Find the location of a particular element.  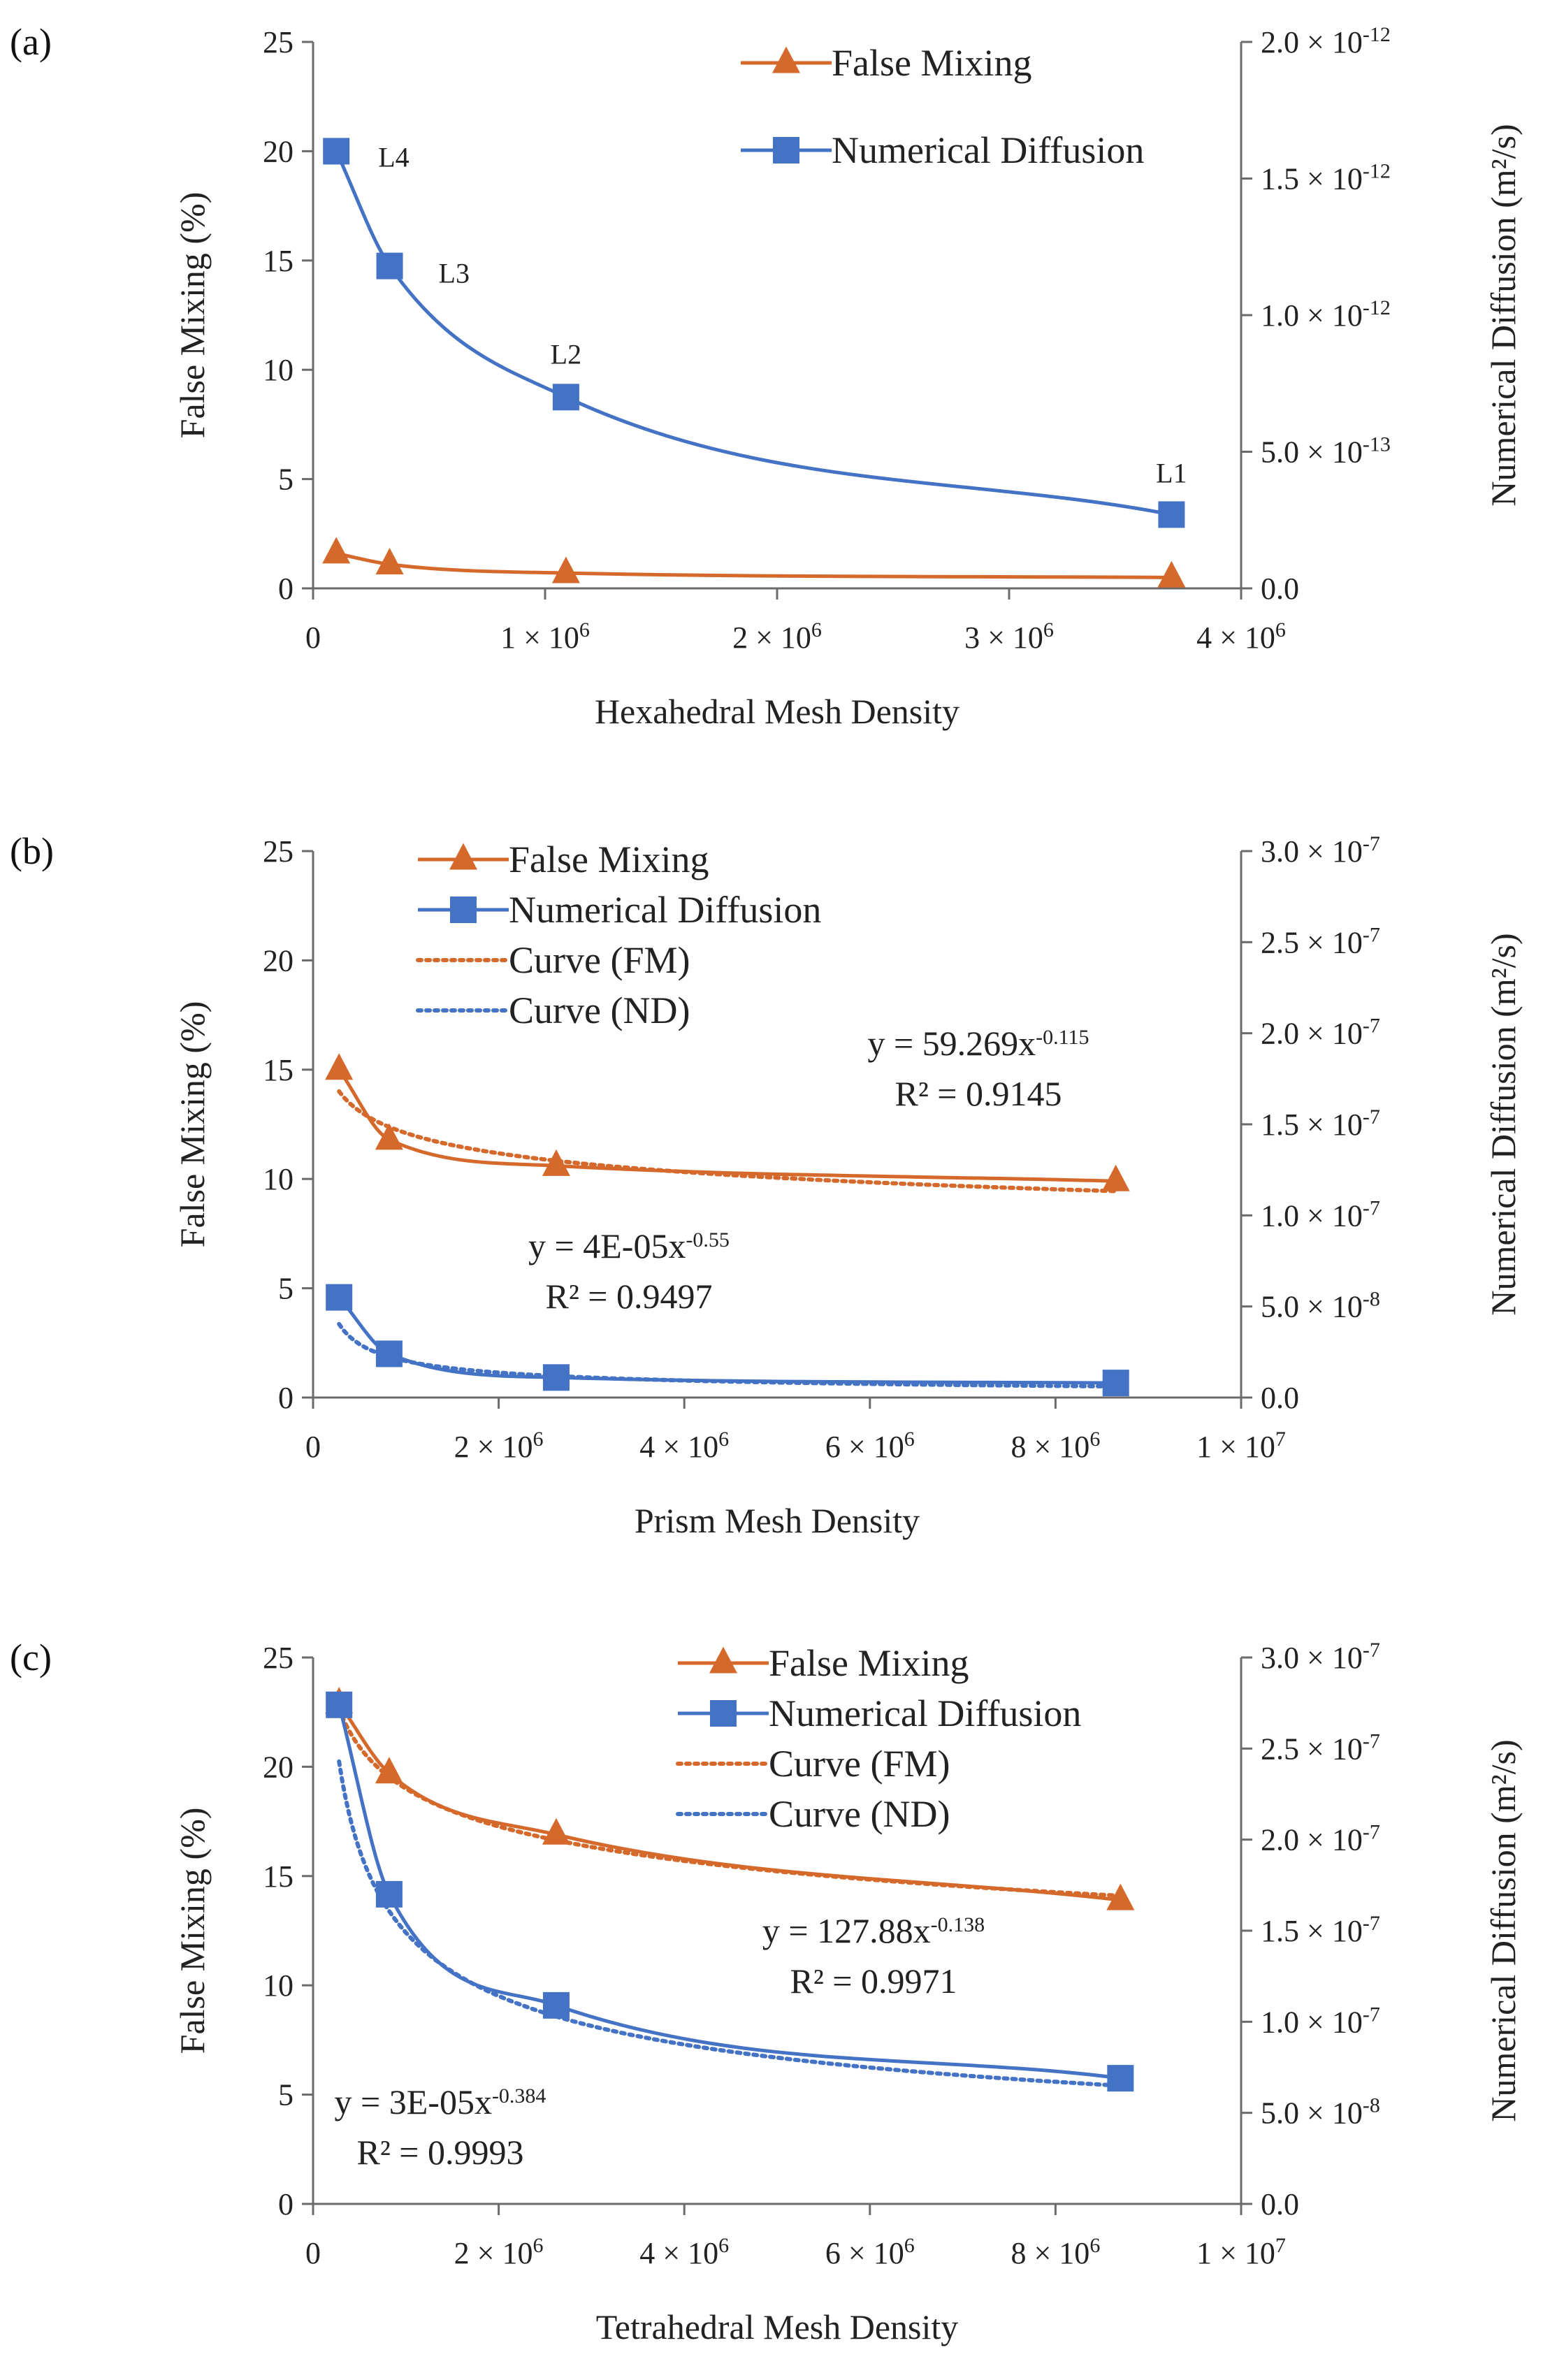

y2-tick-label: 1.0 × 10⁻⁷ is located at coordinates (1320, 1214).